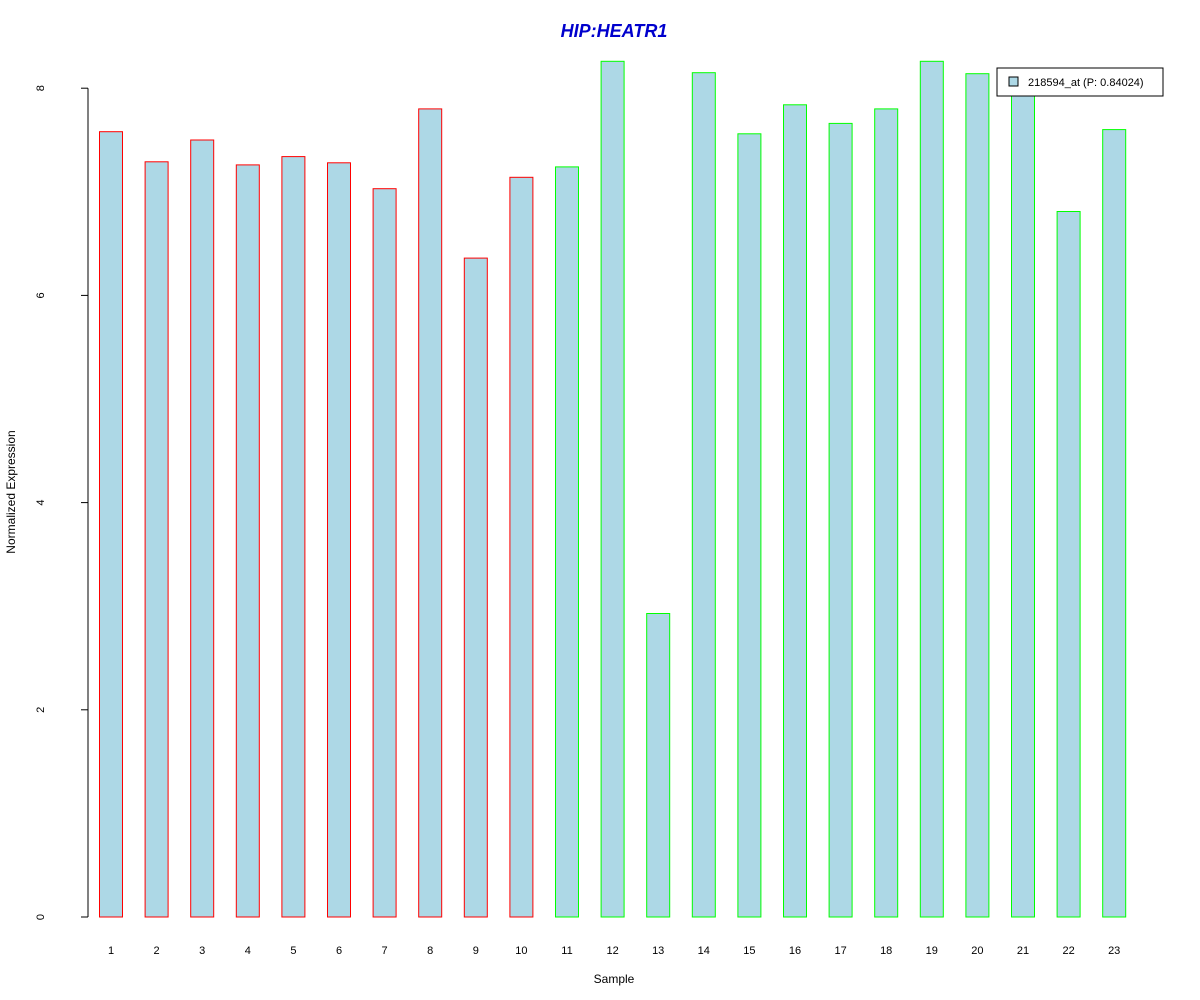 This screenshot has width=1200, height=1000. What do you see at coordinates (614, 979) in the screenshot?
I see `x-axis-label: Sample` at bounding box center [614, 979].